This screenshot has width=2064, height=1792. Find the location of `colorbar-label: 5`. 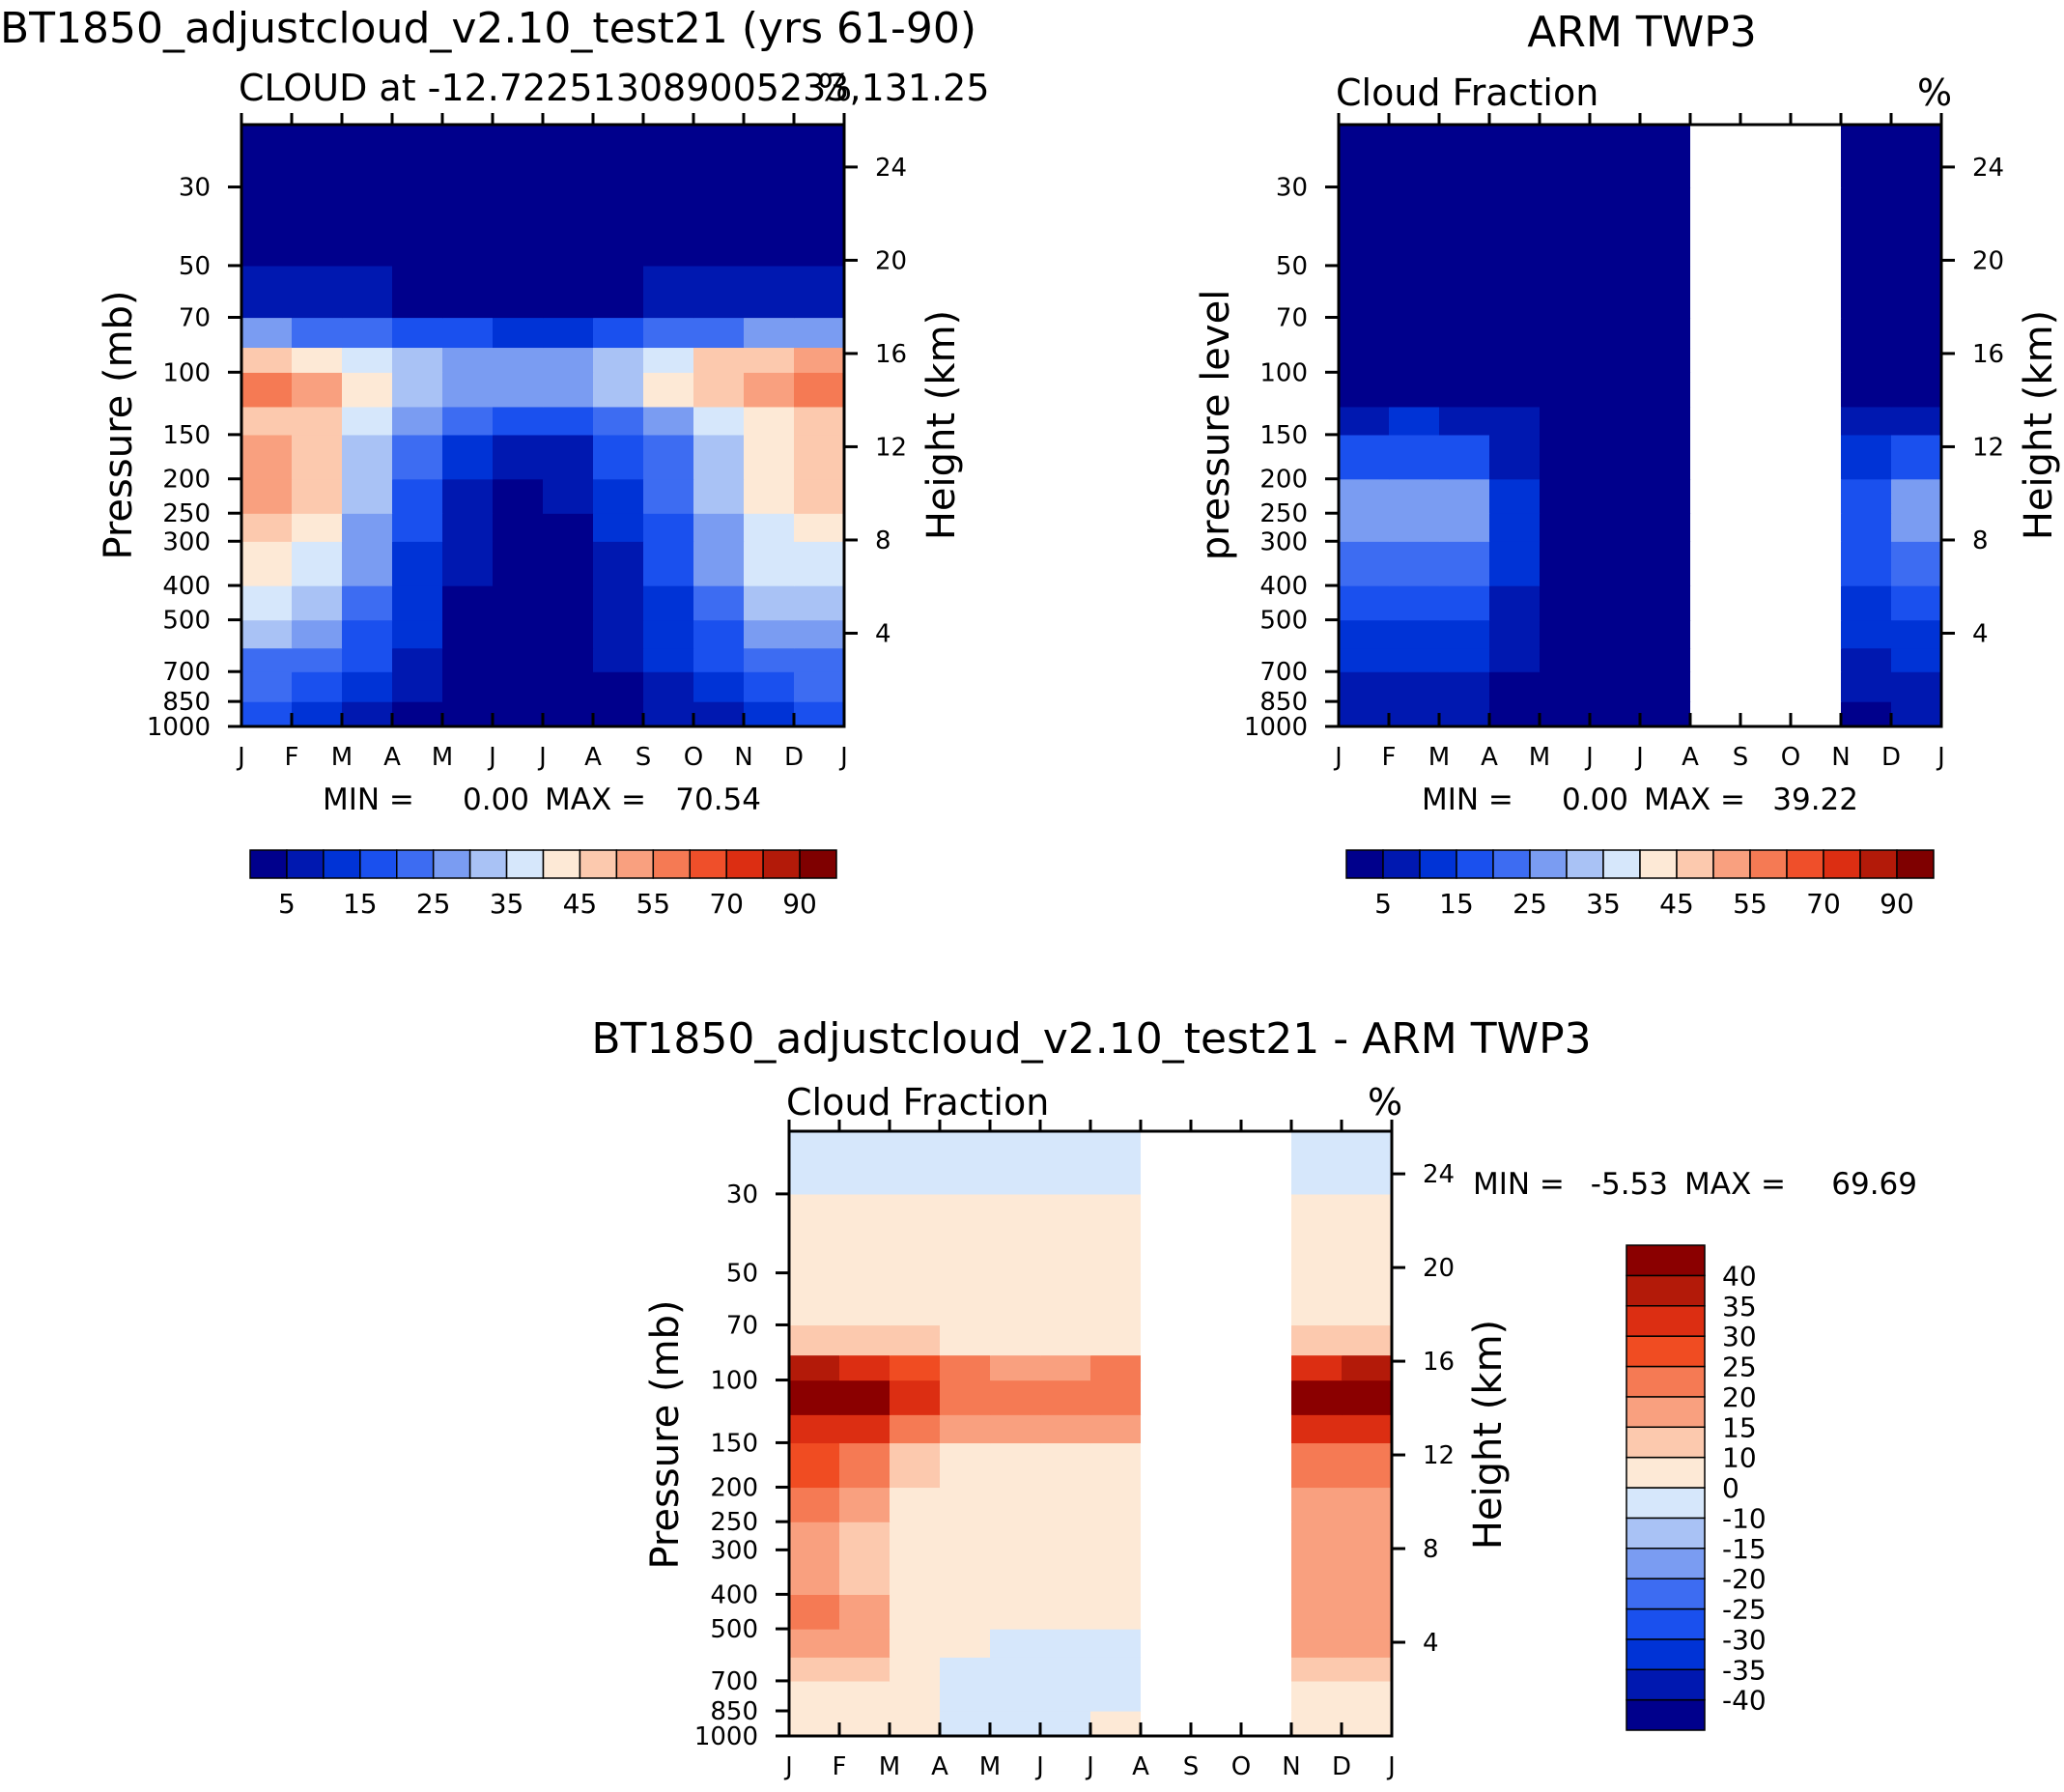

colorbar-label: 5 is located at coordinates (287, 904).